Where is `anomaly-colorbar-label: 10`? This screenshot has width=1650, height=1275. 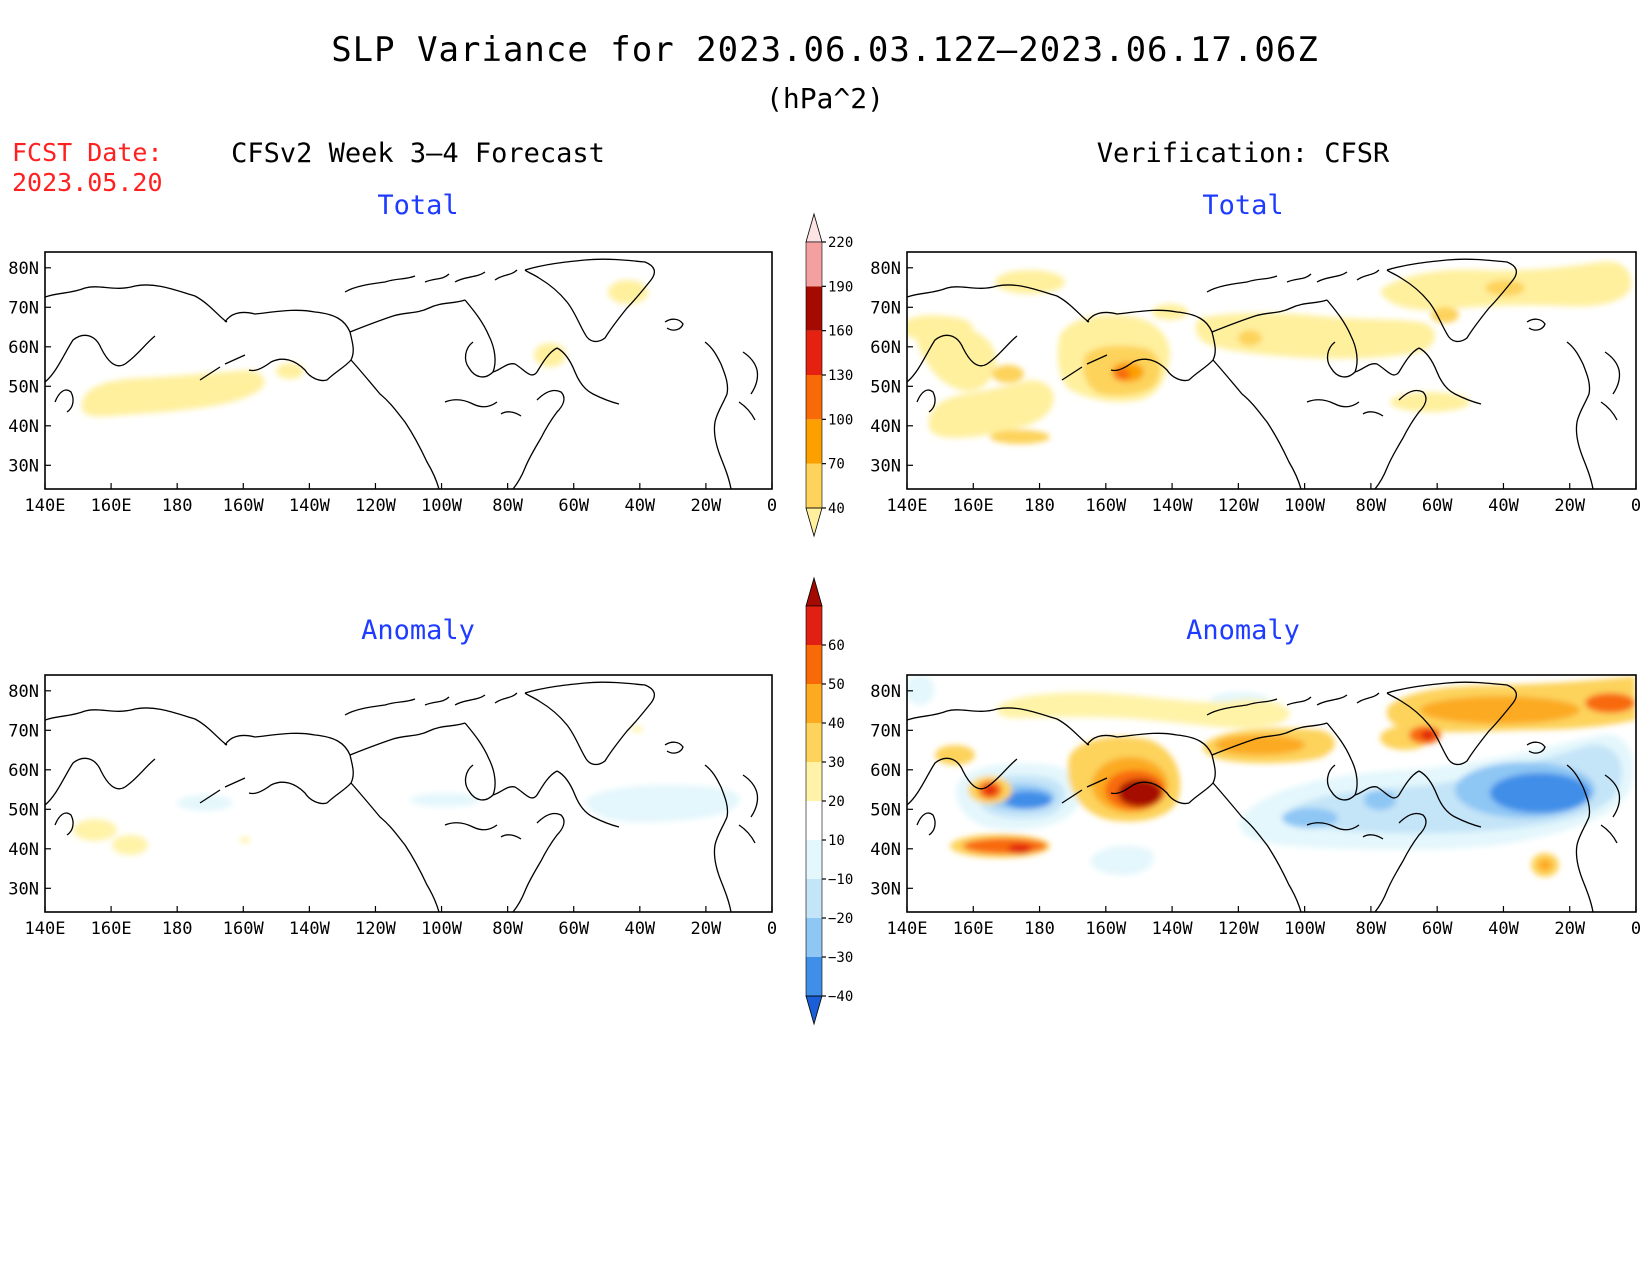 anomaly-colorbar-label: 10 is located at coordinates (836, 841).